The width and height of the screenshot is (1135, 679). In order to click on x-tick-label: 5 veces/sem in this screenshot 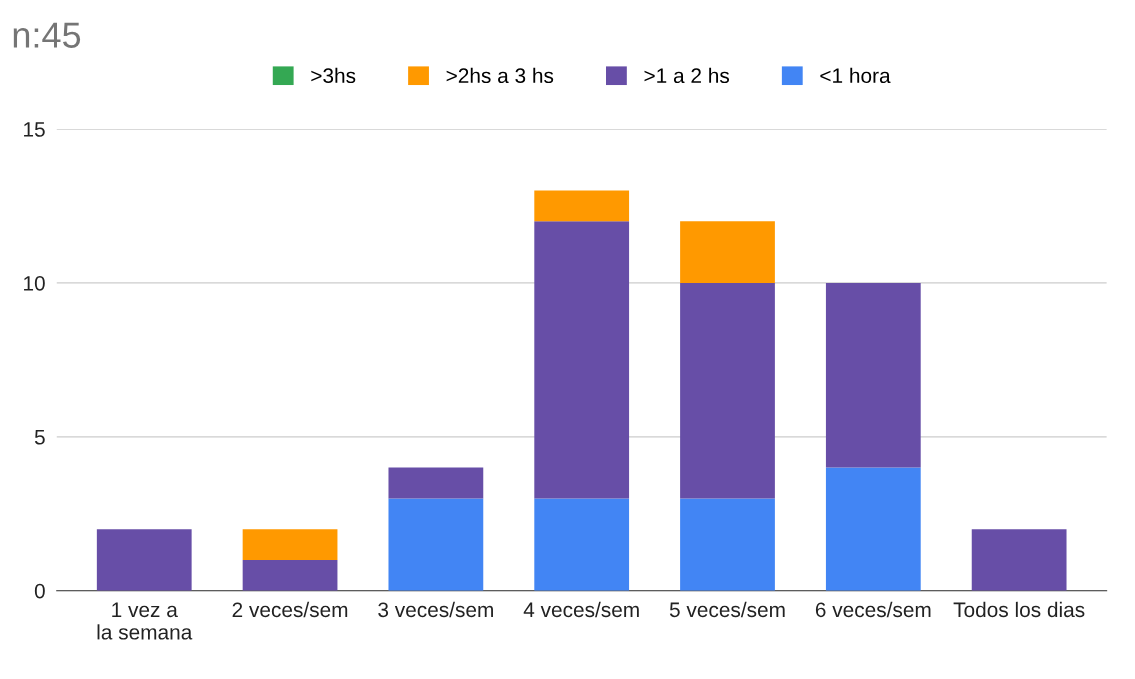, I will do `click(727, 609)`.